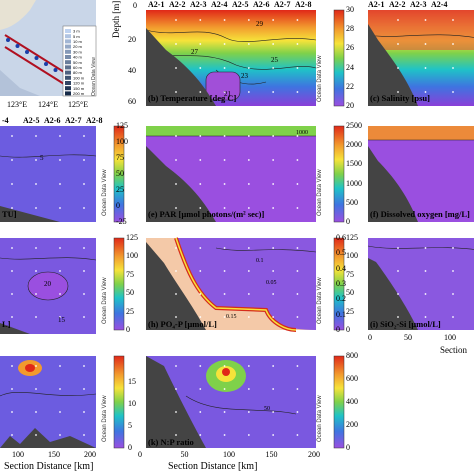  Describe the element at coordinates (419, 171) in the screenshot. I see `panel-f: (f) Dissolved oxygen [mg/L]` at that location.